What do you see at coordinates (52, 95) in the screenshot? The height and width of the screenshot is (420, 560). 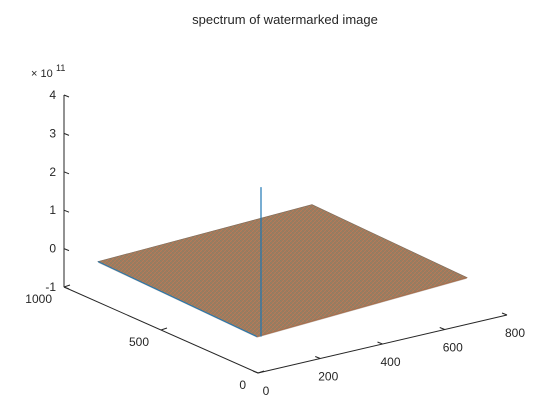 I see `z-tick-label: 4` at bounding box center [52, 95].